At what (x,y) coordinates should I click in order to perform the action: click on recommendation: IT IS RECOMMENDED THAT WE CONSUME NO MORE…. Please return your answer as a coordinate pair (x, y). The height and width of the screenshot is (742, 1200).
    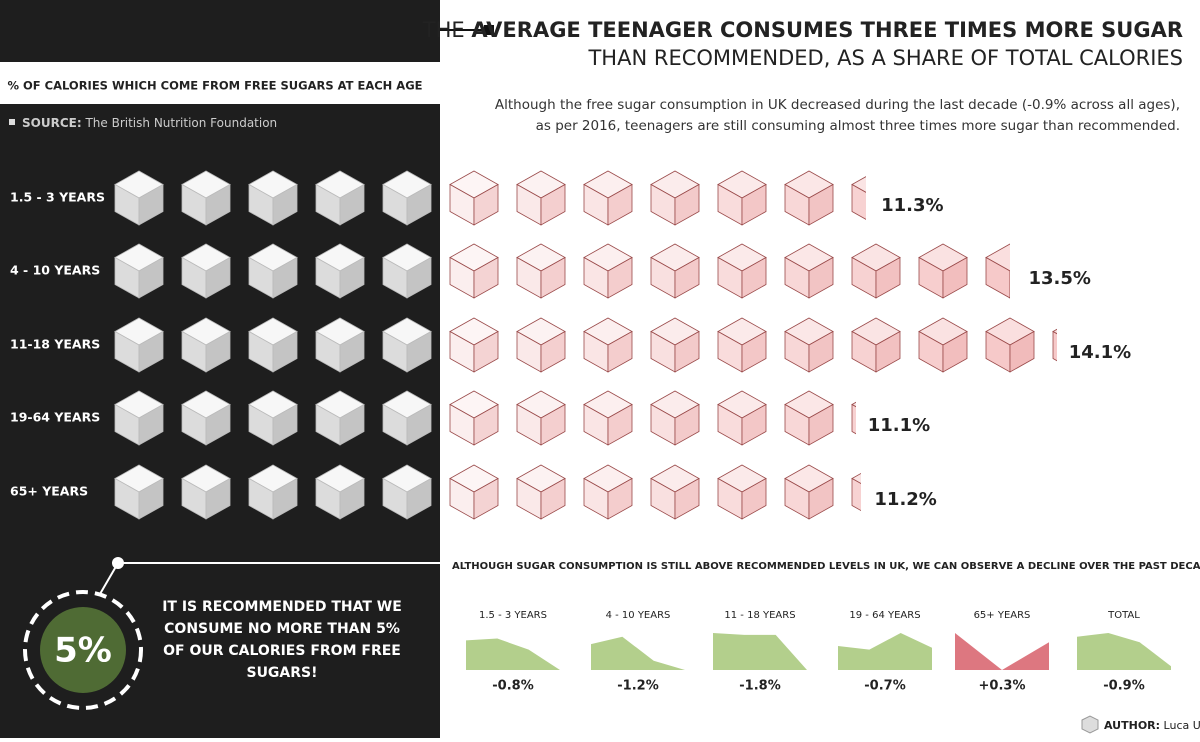
    Looking at the image, I should click on (282, 640).